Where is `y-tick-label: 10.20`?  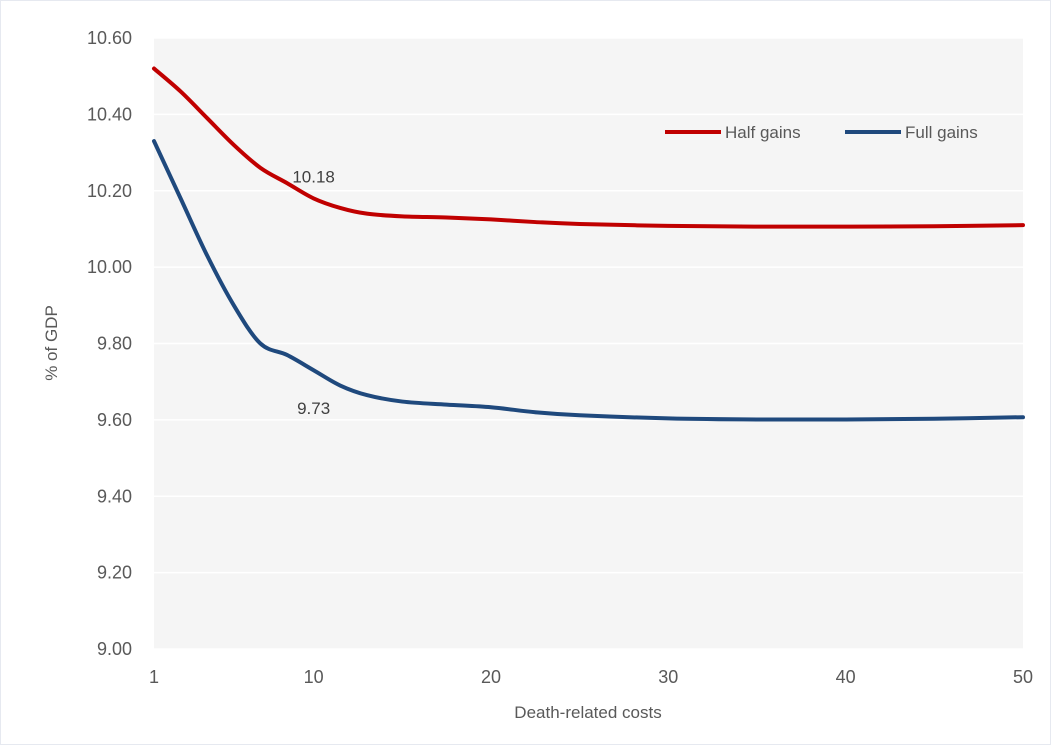 y-tick-label: 10.20 is located at coordinates (109, 191).